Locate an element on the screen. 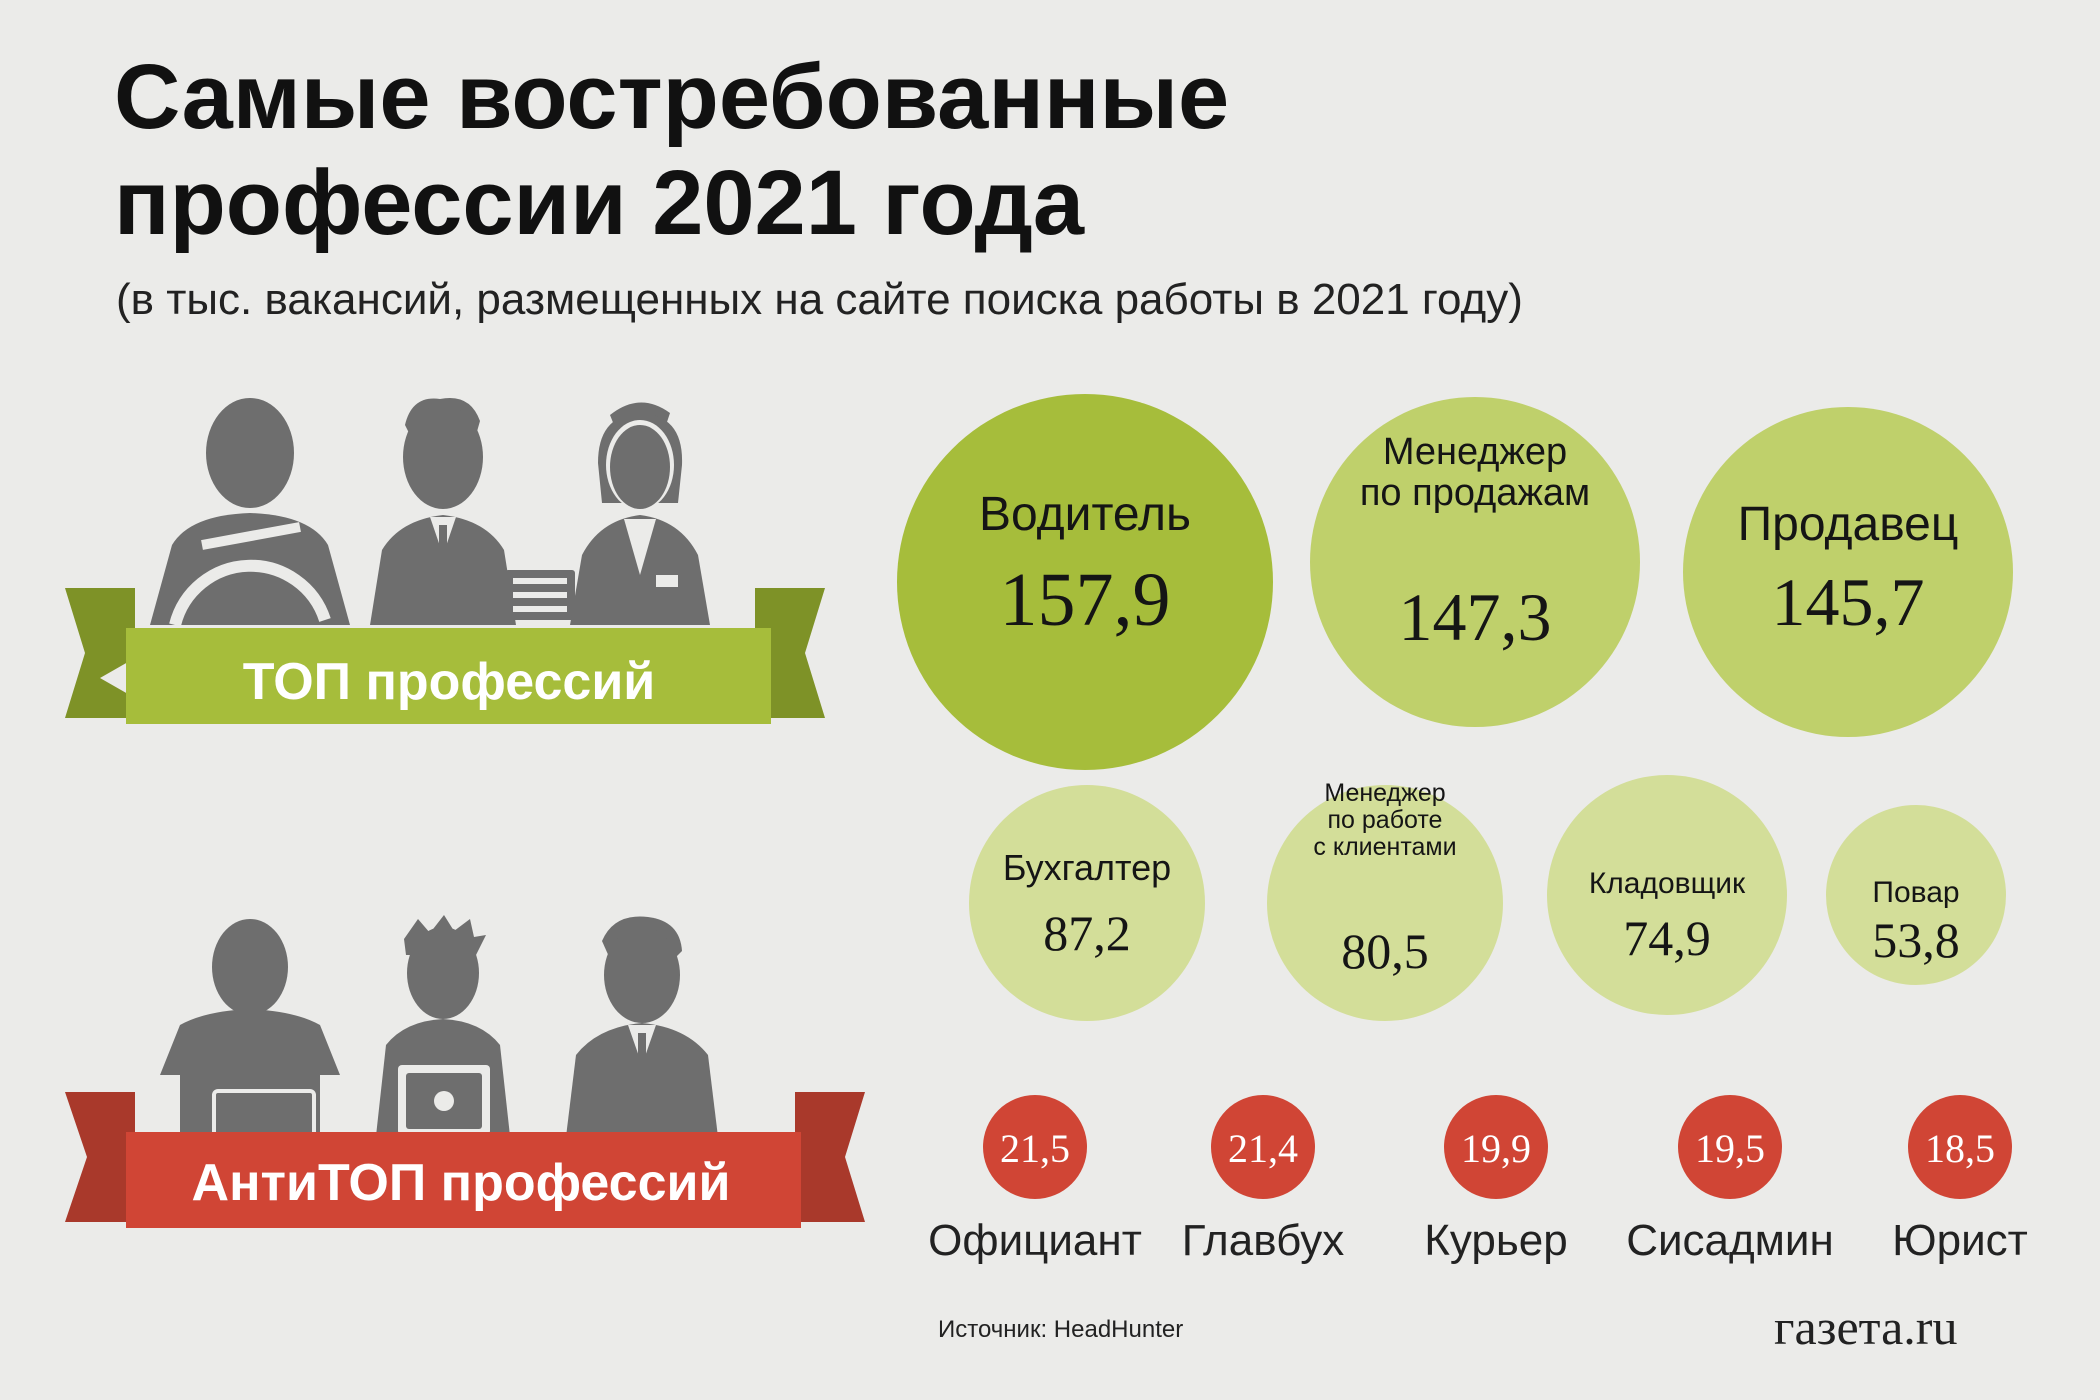 The image size is (2100, 1400). driver-icon is located at coordinates (250, 512).